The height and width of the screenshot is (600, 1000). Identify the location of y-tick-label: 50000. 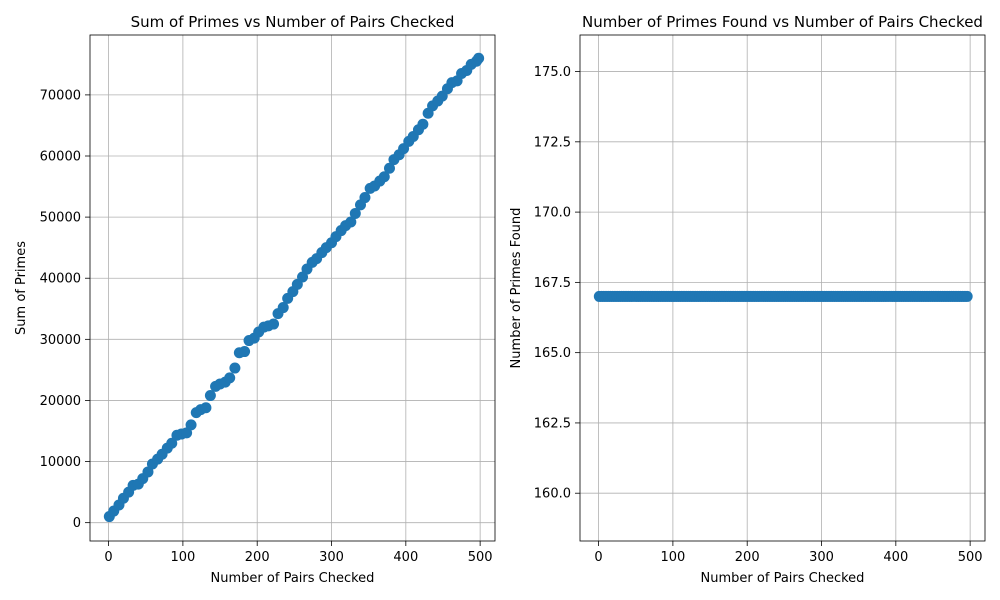
(60, 218).